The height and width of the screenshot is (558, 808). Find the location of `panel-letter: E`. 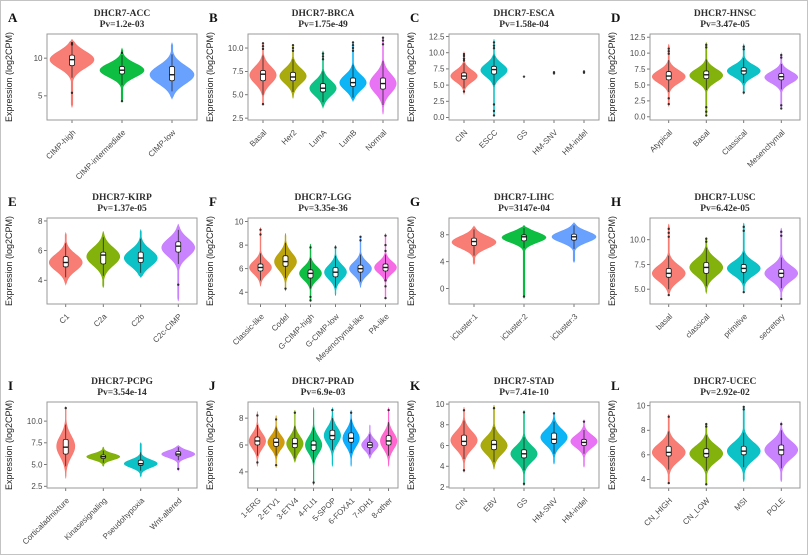

panel-letter: E is located at coordinates (12, 201).